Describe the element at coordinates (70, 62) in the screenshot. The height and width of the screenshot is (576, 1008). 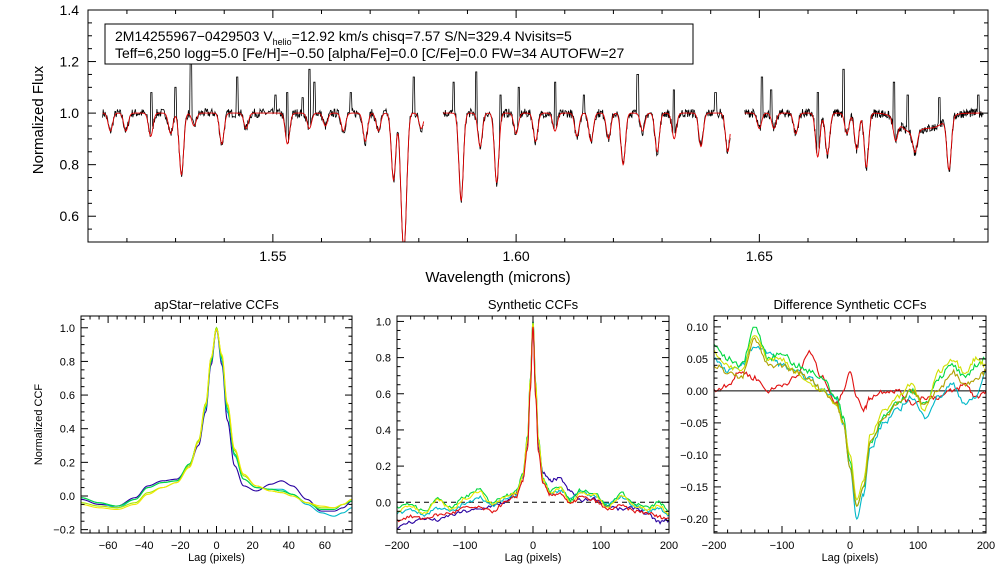
I see `y-tick-label-1-2: 1.2` at that location.